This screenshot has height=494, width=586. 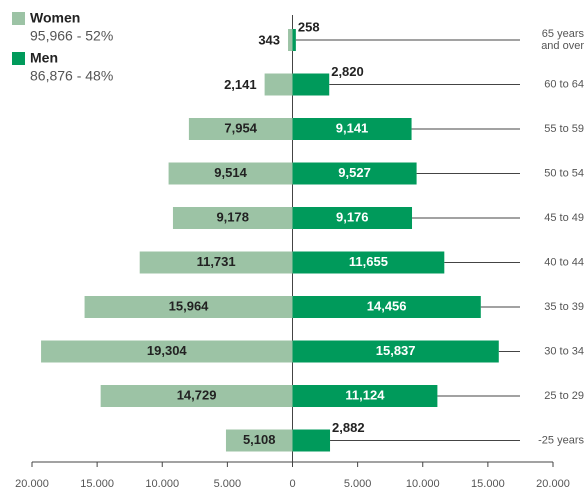 I want to click on legend-summary: 95,966 - 52%, so click(x=71, y=36).